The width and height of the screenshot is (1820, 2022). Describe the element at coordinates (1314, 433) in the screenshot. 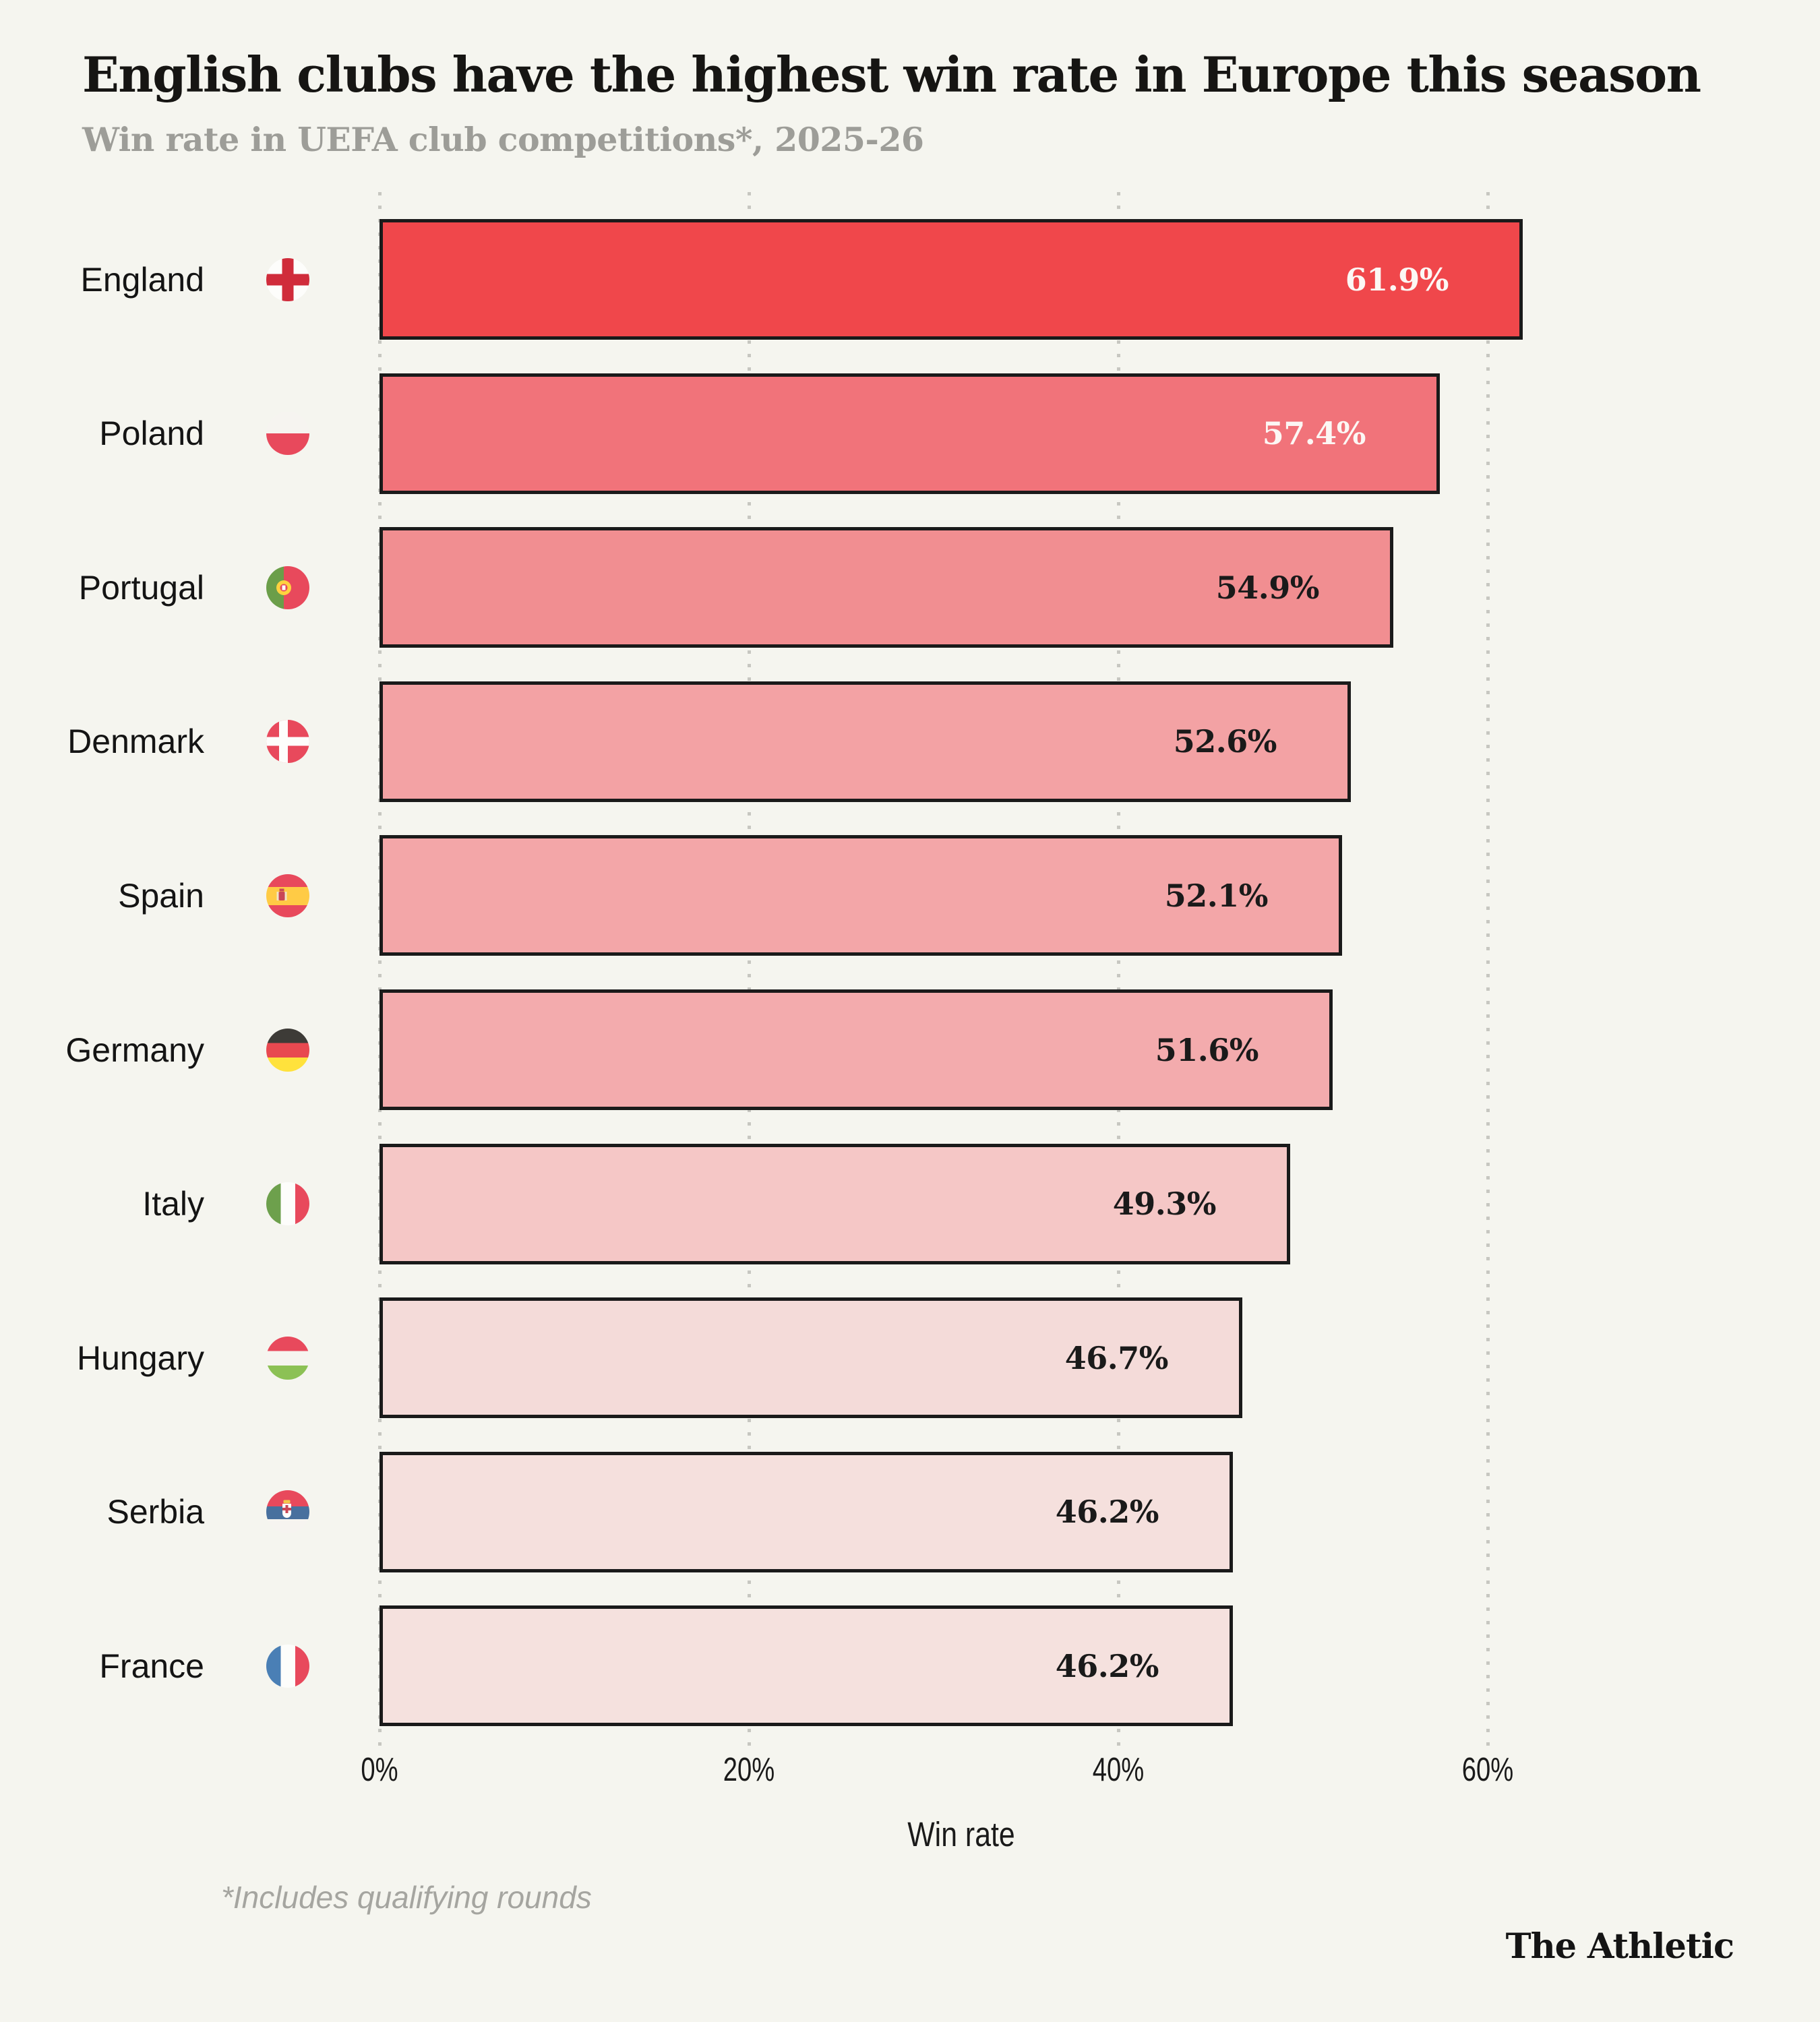

I see `bar-value-label: 57.4%` at that location.